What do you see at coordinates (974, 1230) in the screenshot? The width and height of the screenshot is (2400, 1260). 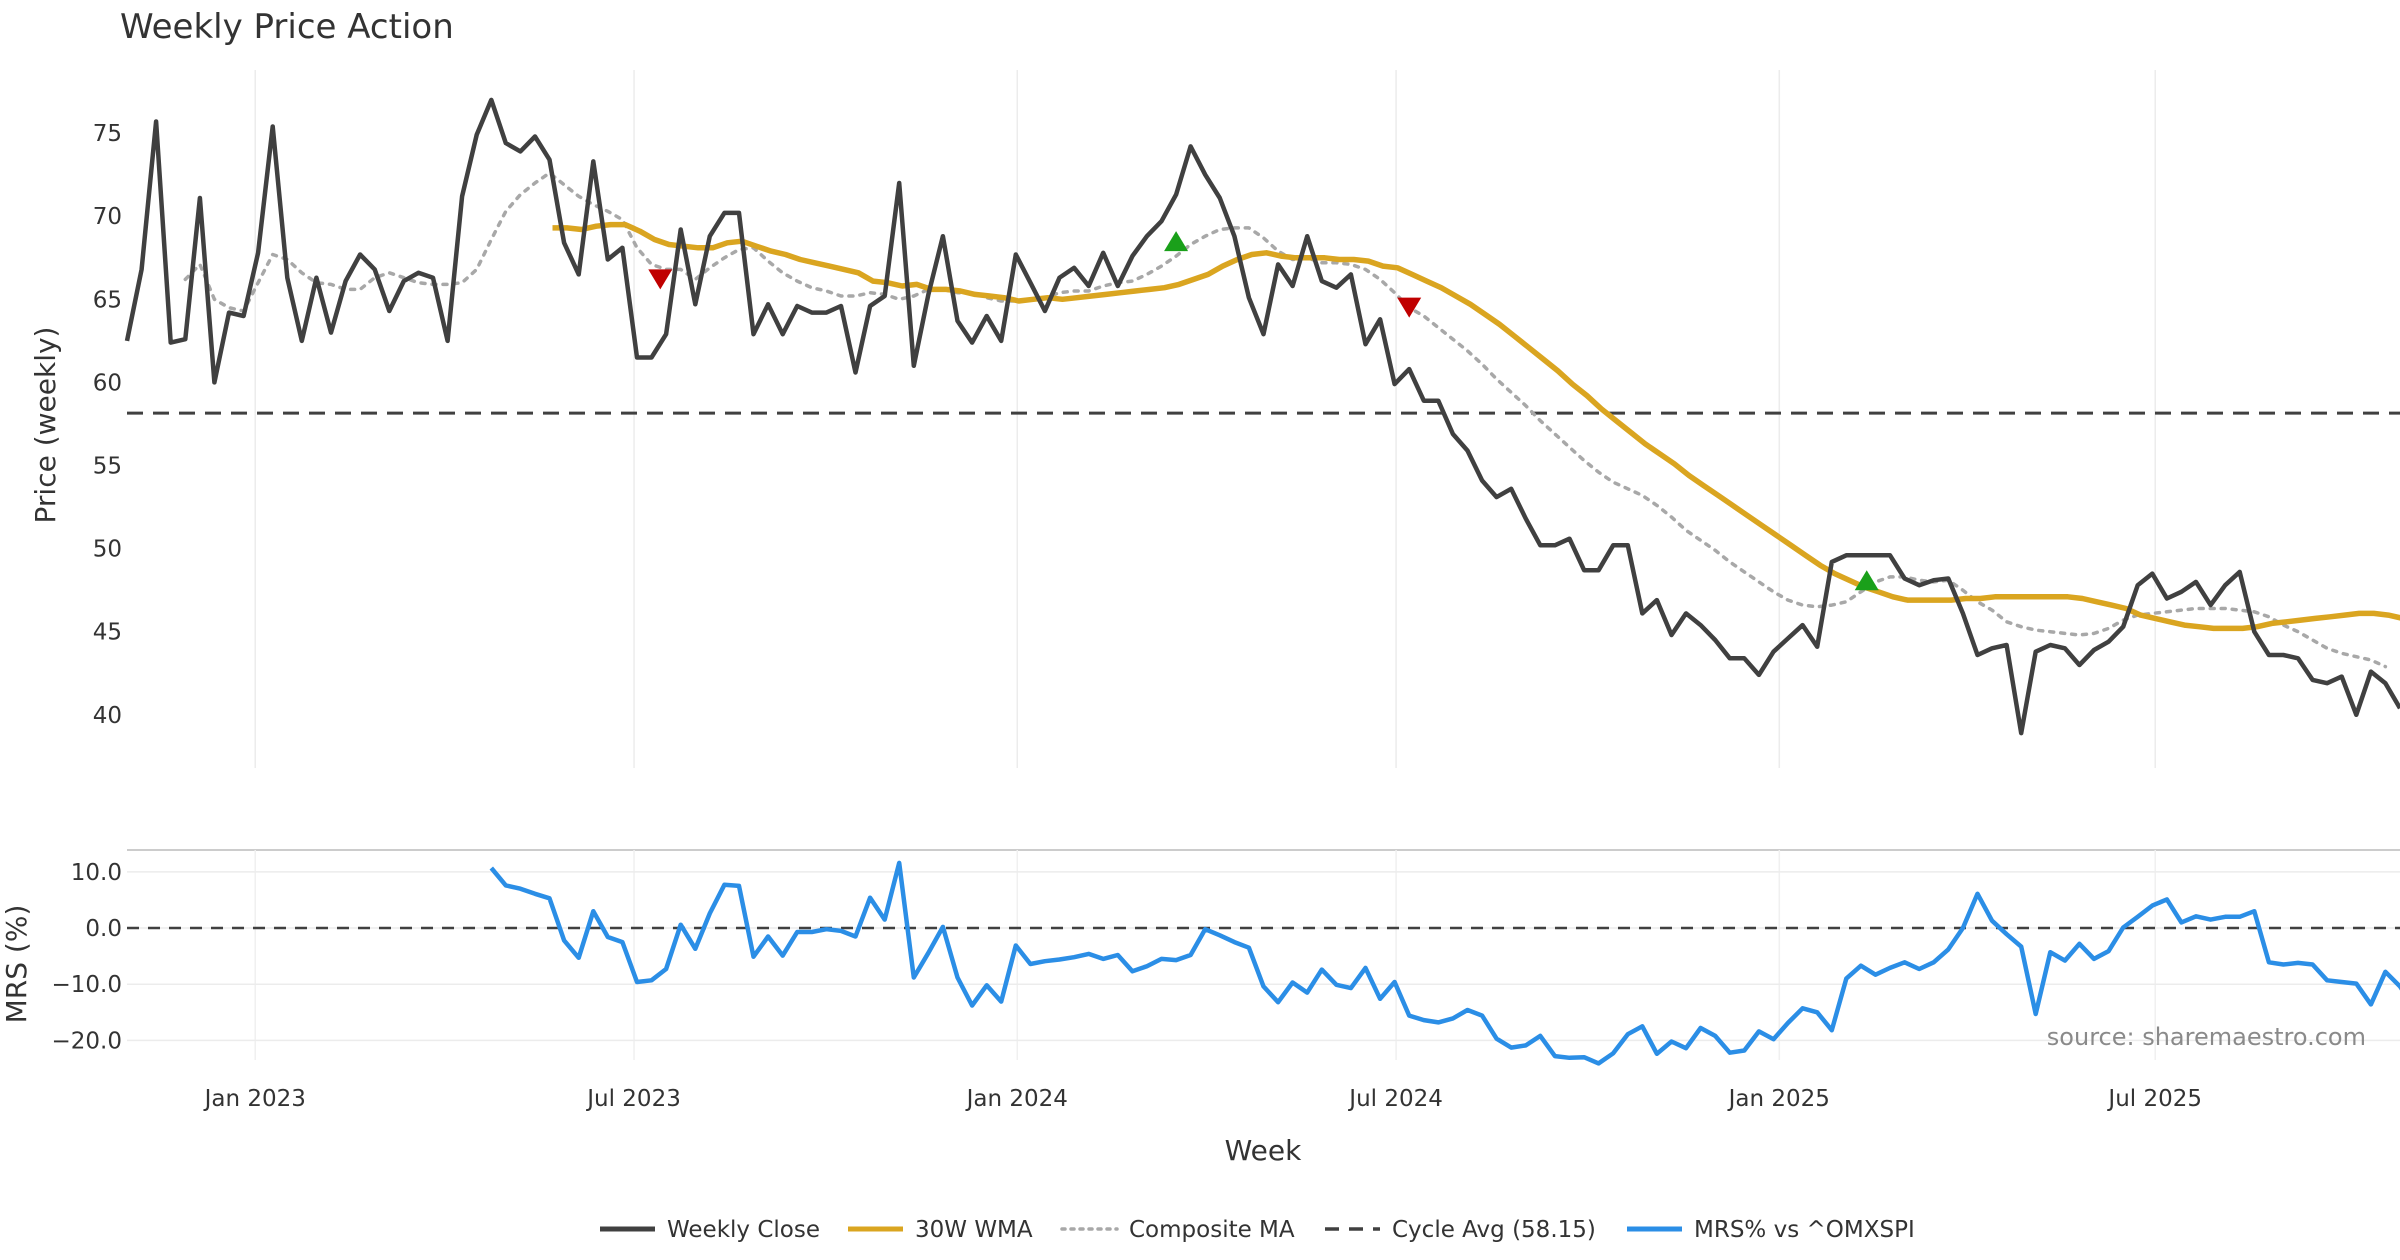 I see `legend-item-label: 30W WMA` at bounding box center [974, 1230].